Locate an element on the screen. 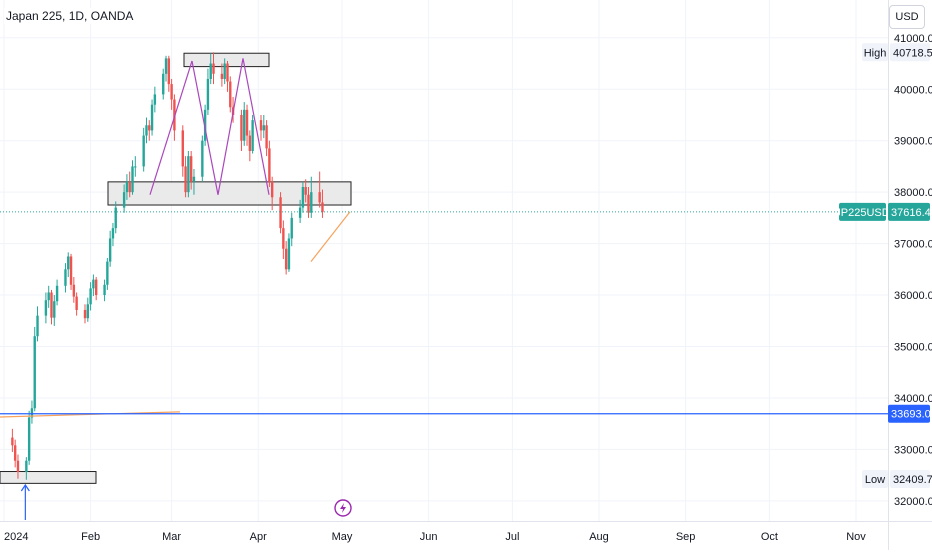  current-price-tag: 37616.4 is located at coordinates (911, 213).